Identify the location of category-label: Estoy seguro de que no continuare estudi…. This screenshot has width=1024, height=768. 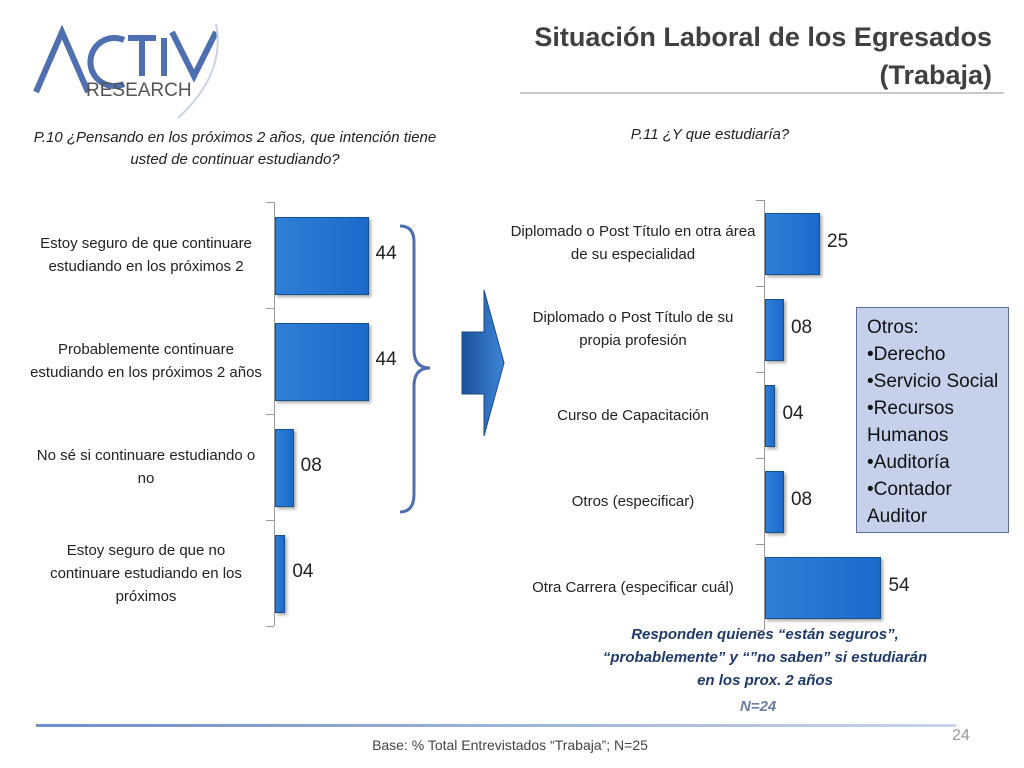
(146, 573).